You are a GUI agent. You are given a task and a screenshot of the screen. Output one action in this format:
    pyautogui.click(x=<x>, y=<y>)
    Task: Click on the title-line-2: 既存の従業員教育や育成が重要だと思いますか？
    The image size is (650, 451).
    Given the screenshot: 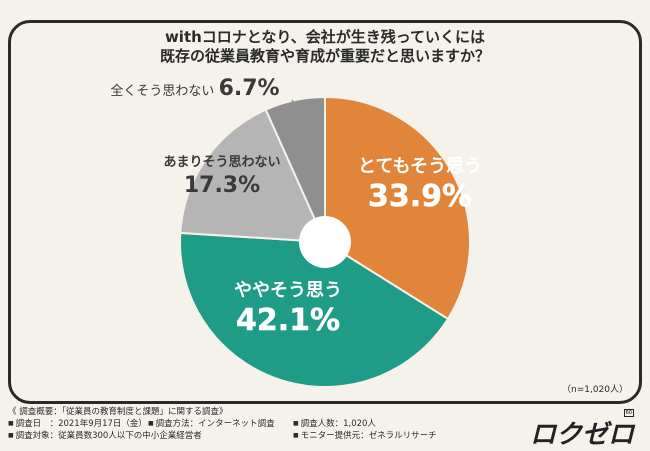 What is the action you would take?
    pyautogui.click(x=324, y=56)
    